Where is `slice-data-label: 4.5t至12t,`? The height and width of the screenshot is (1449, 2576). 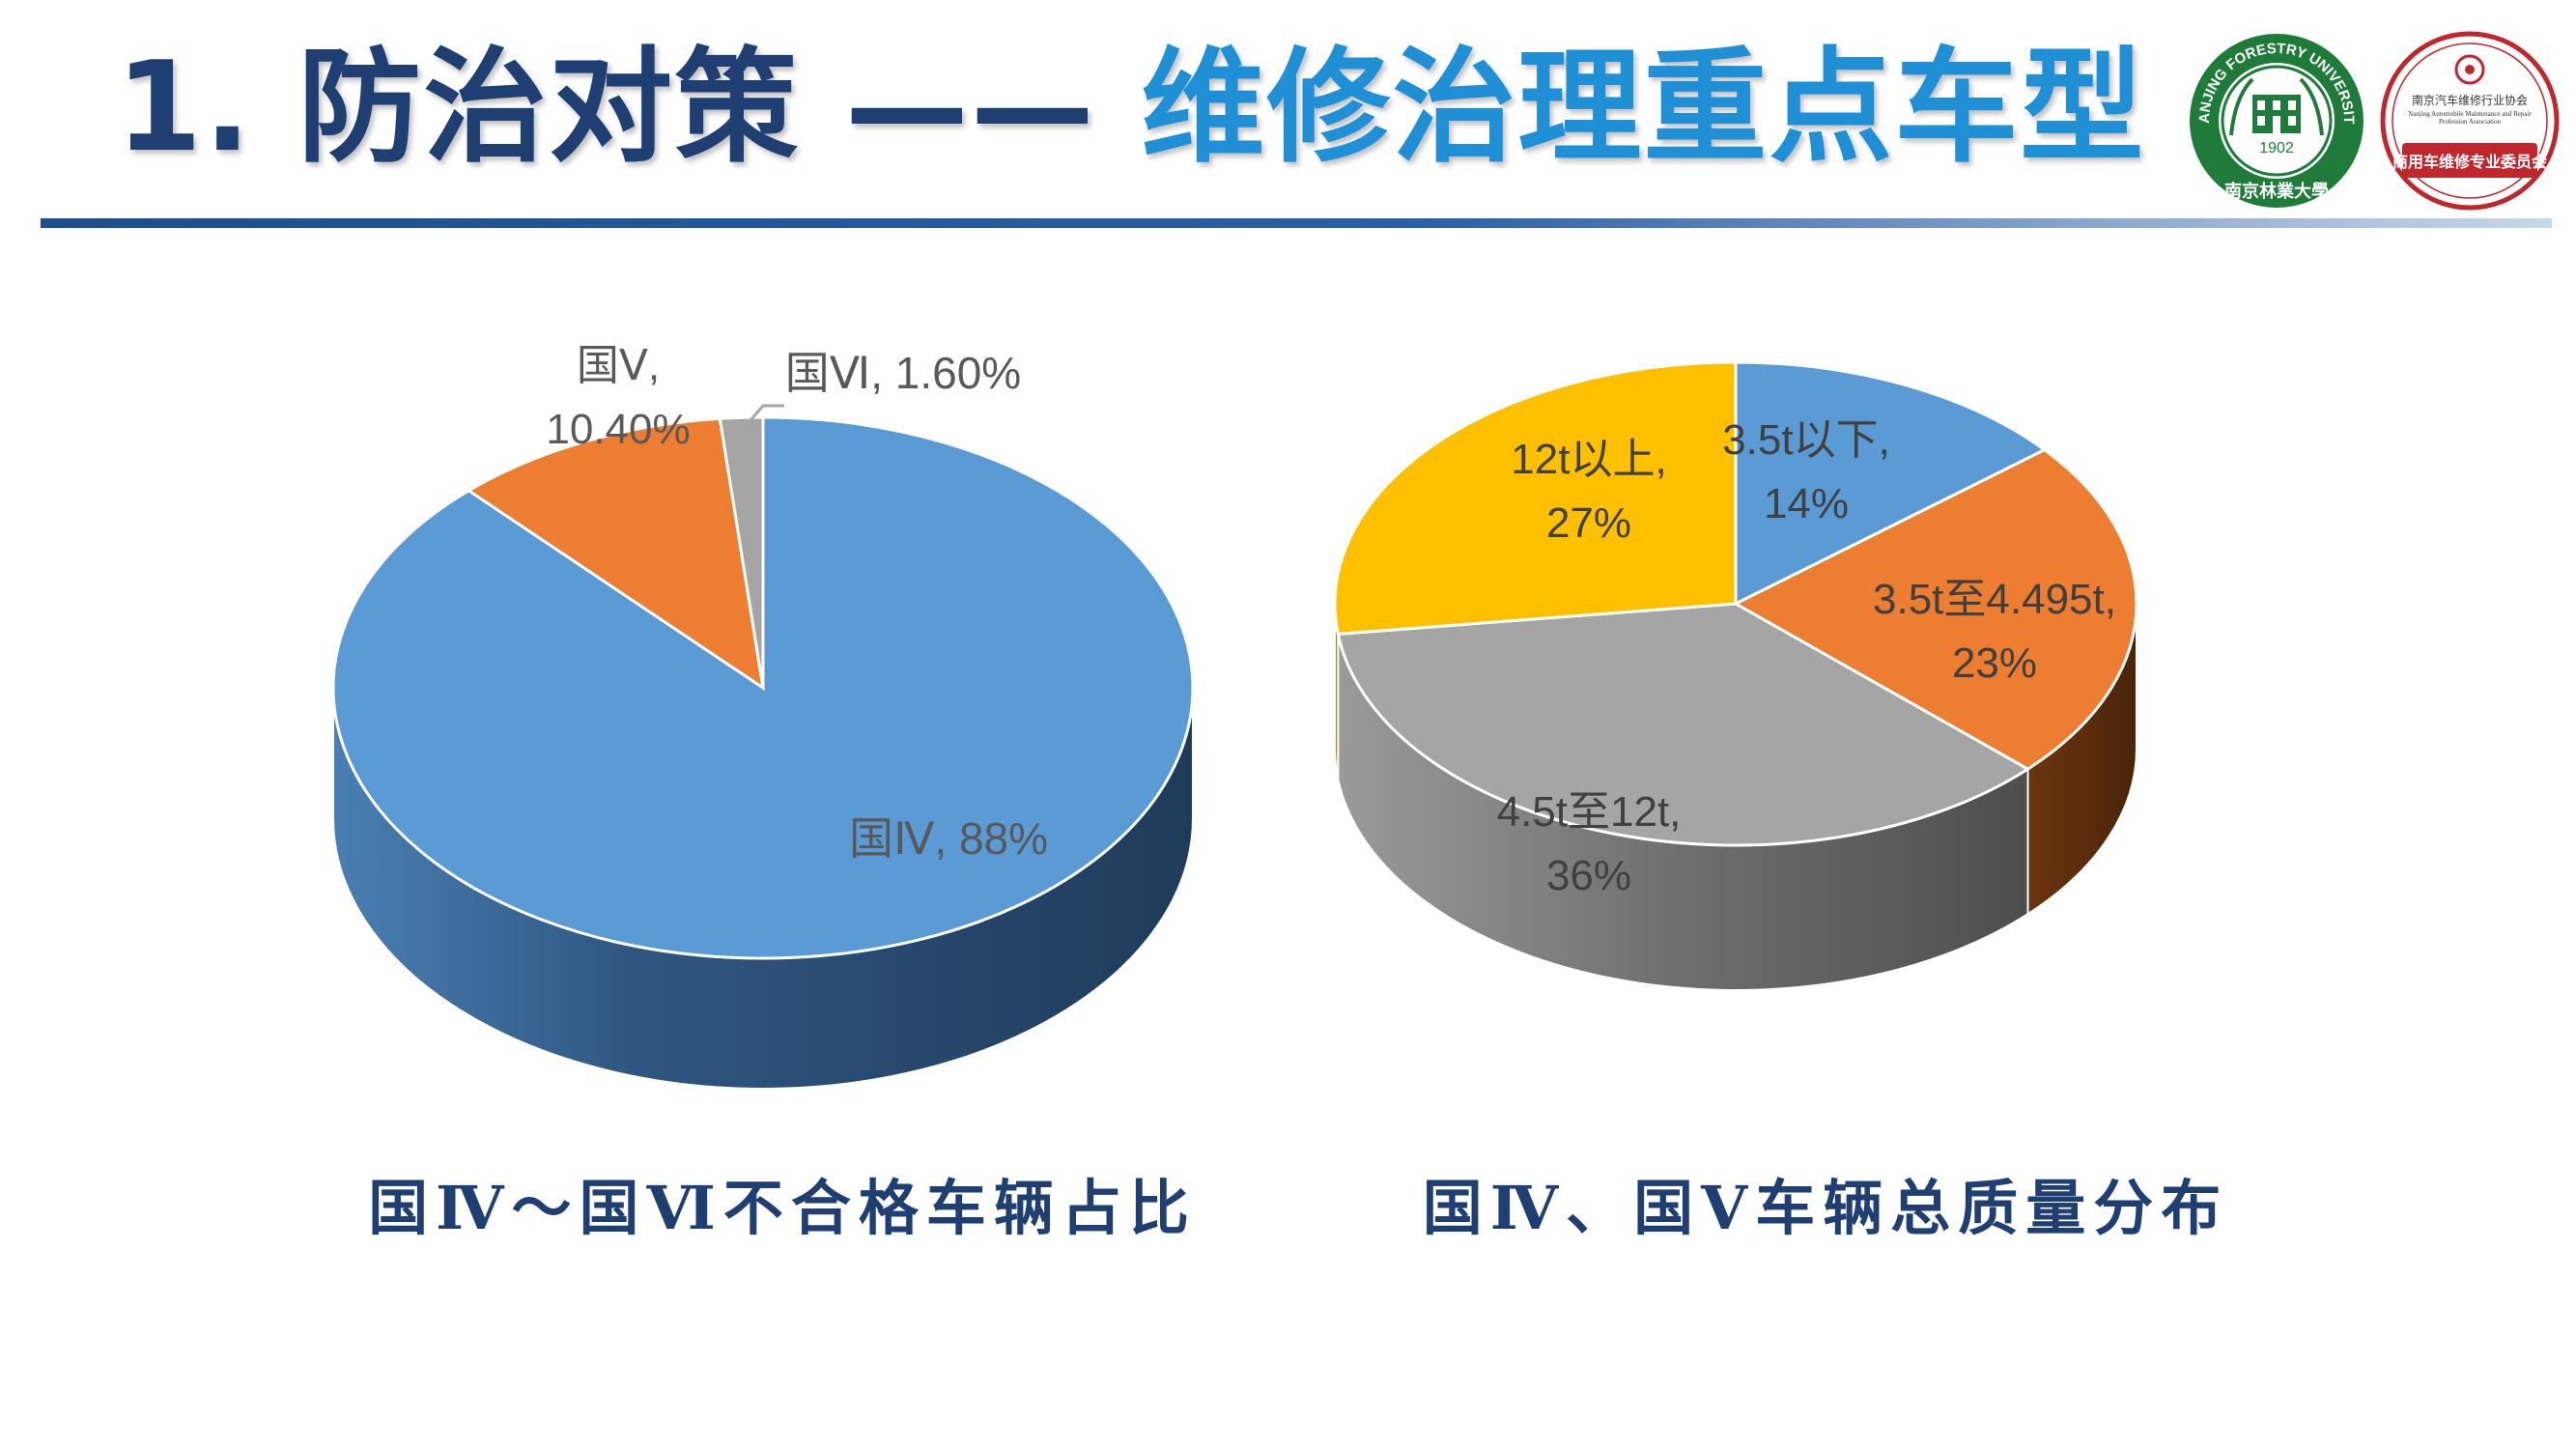
slice-data-label: 4.5t至12t, is located at coordinates (1589, 812).